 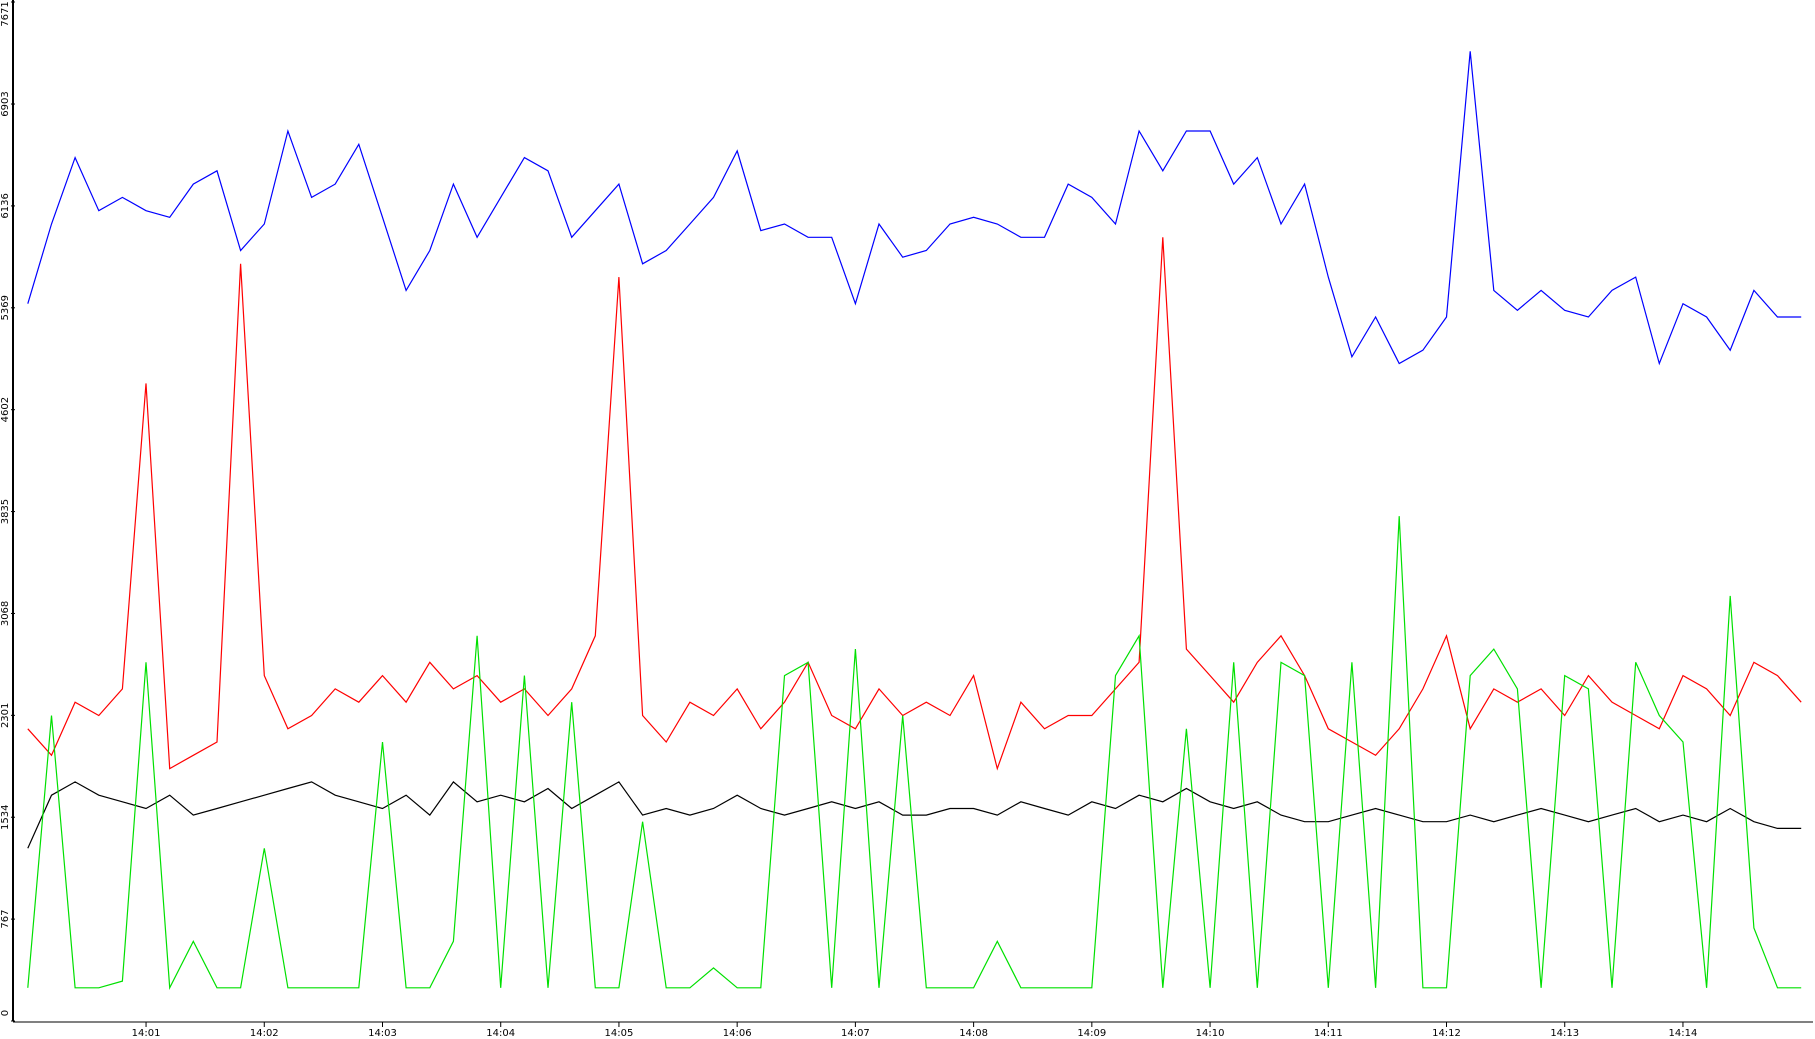 What do you see at coordinates (1210, 1033) in the screenshot?
I see `x-tick-label: 14:10` at bounding box center [1210, 1033].